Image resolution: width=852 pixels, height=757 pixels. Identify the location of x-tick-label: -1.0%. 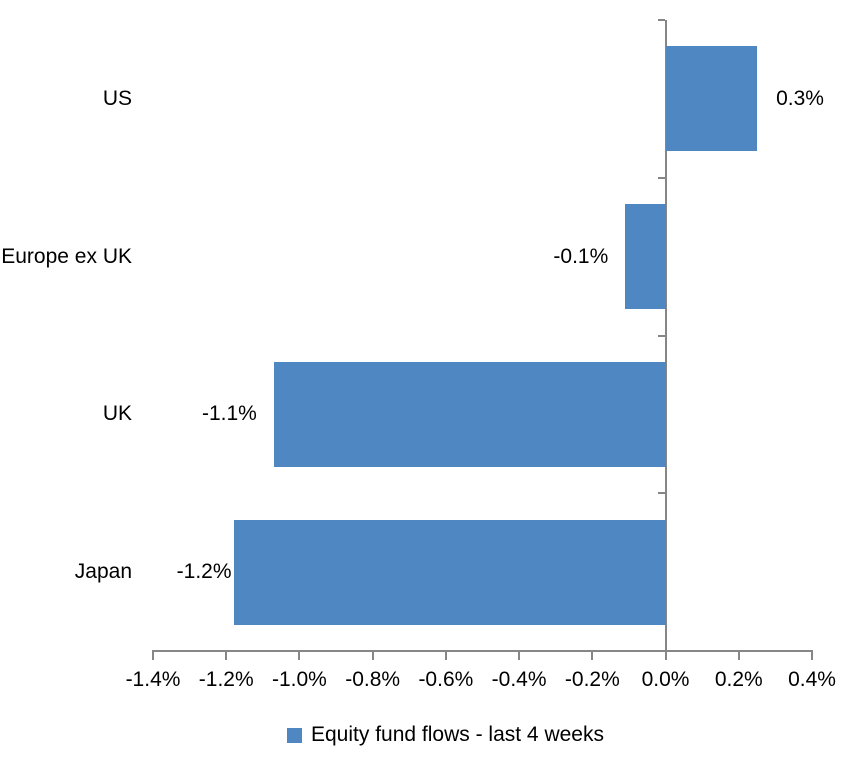
(299, 679).